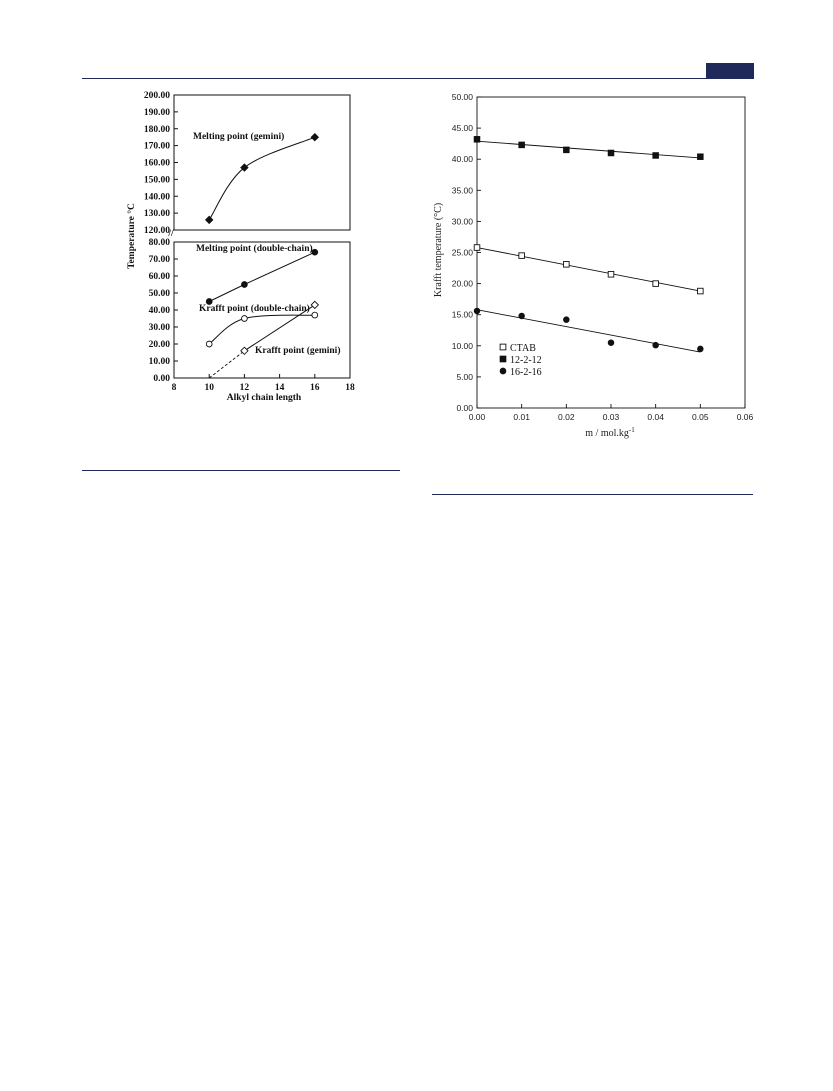 The height and width of the screenshot is (1091, 833). What do you see at coordinates (438, 250) in the screenshot?
I see `right-y-axis-label: Krafft temperature (°C)` at bounding box center [438, 250].